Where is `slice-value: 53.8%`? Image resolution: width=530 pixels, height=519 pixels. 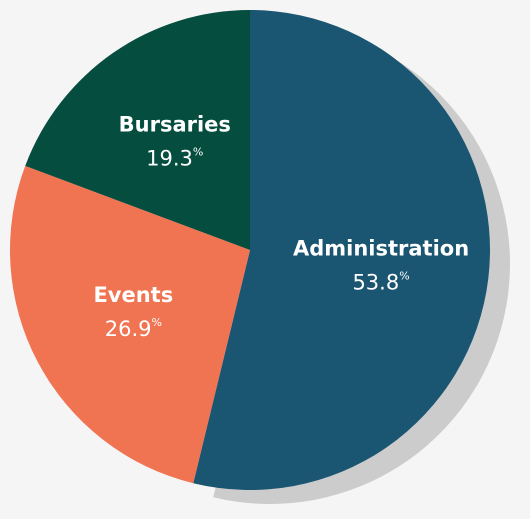
slice-value: 53.8% is located at coordinates (380, 282).